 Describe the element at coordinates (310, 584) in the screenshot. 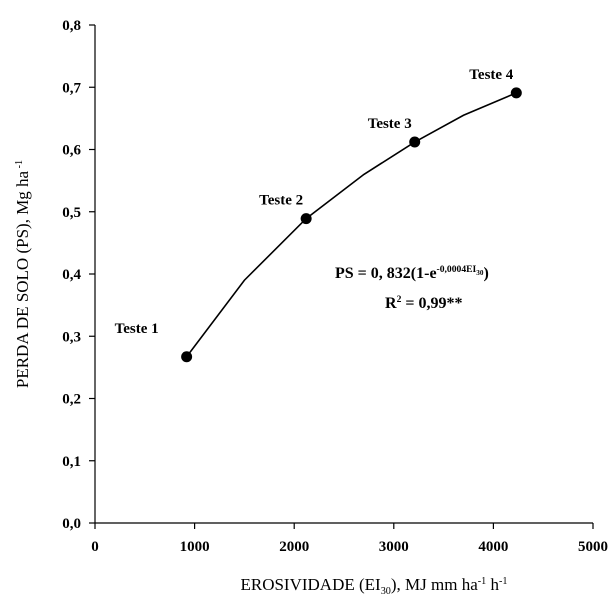

I see `text-part: EROSIVIDADE (EI` at that location.